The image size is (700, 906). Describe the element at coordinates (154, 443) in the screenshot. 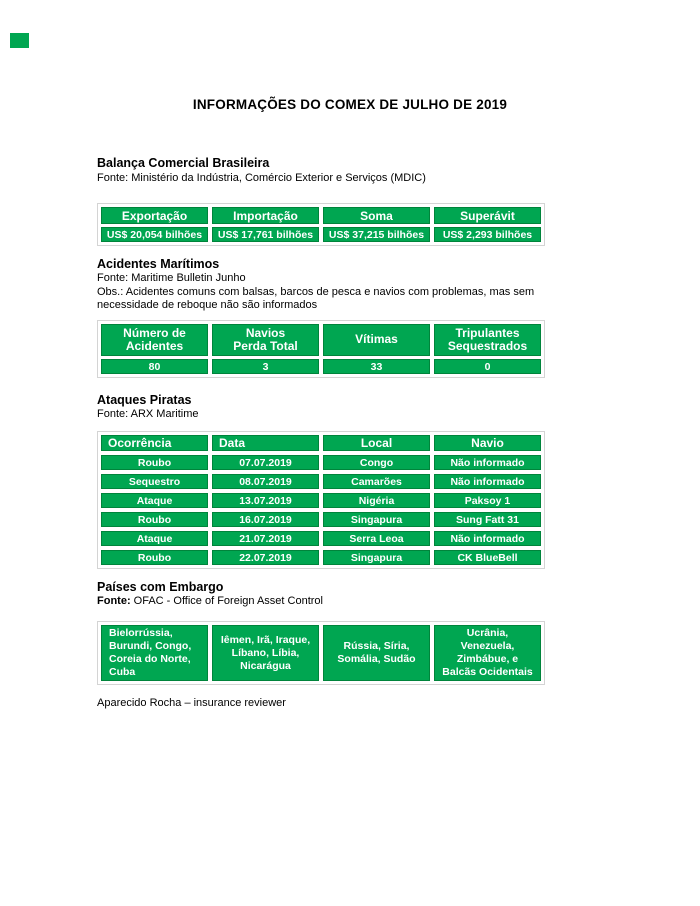

I see `table-header-cell: Ocorrência` at that location.